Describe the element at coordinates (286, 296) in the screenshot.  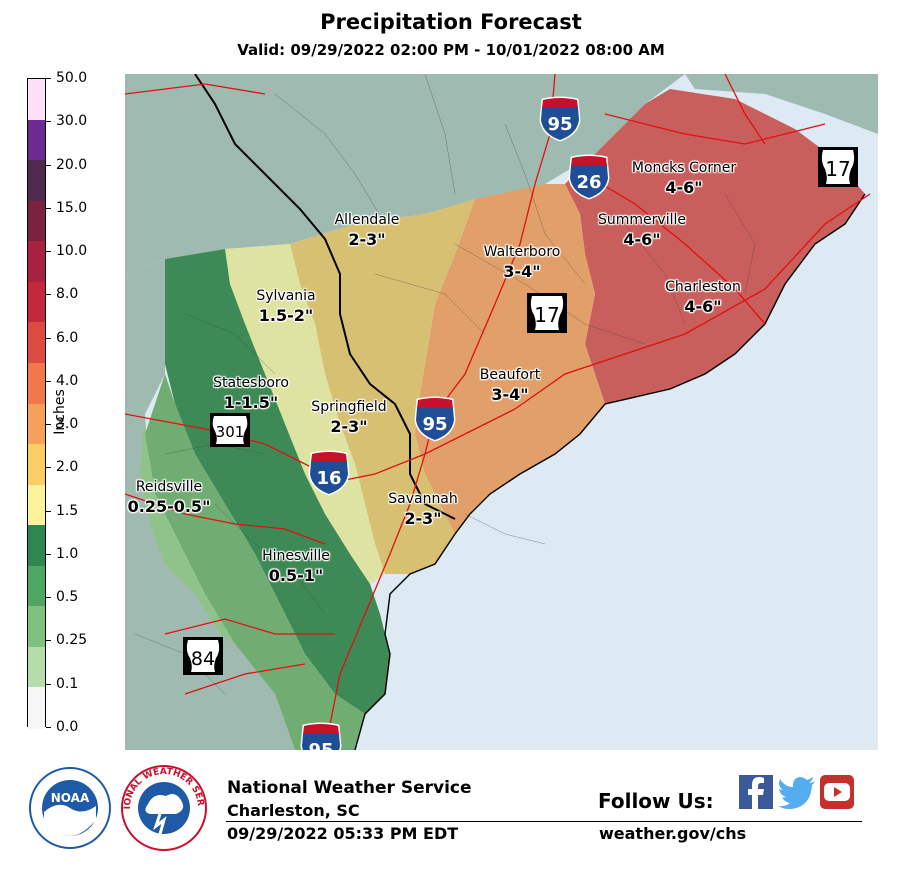
I see `city-name: Sylvania` at that location.